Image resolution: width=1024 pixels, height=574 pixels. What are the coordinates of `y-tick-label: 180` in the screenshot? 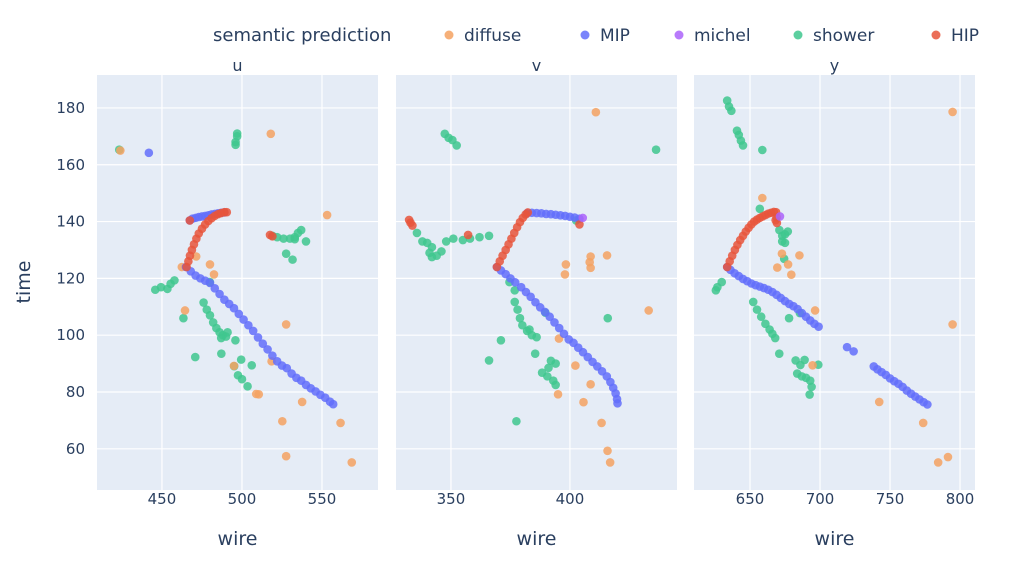 It's located at (70, 108).